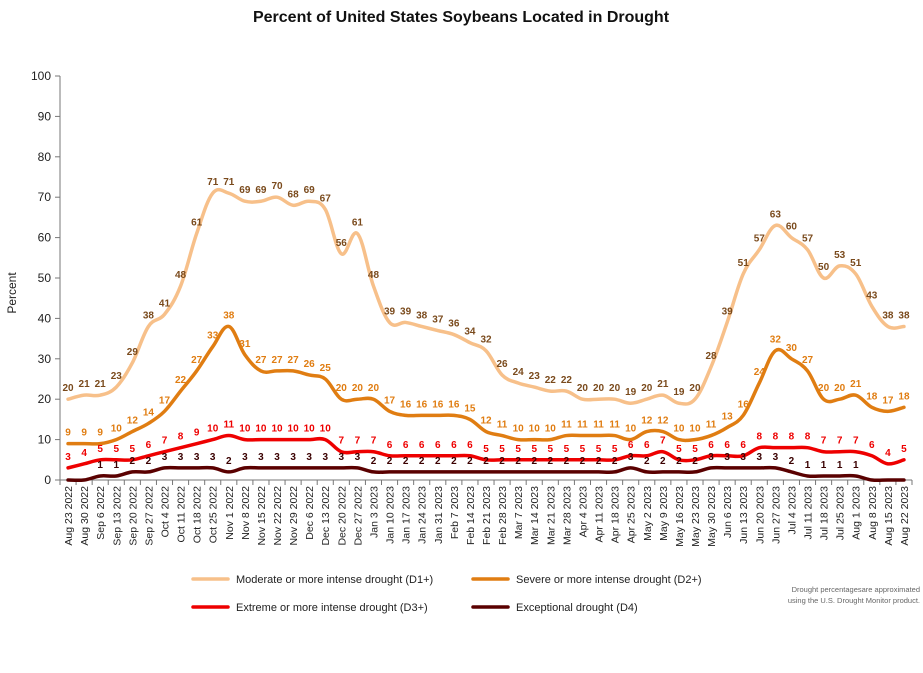 This screenshot has width=923, height=673. Describe the element at coordinates (68, 457) in the screenshot. I see `data-label-d3-plus: 3` at that location.